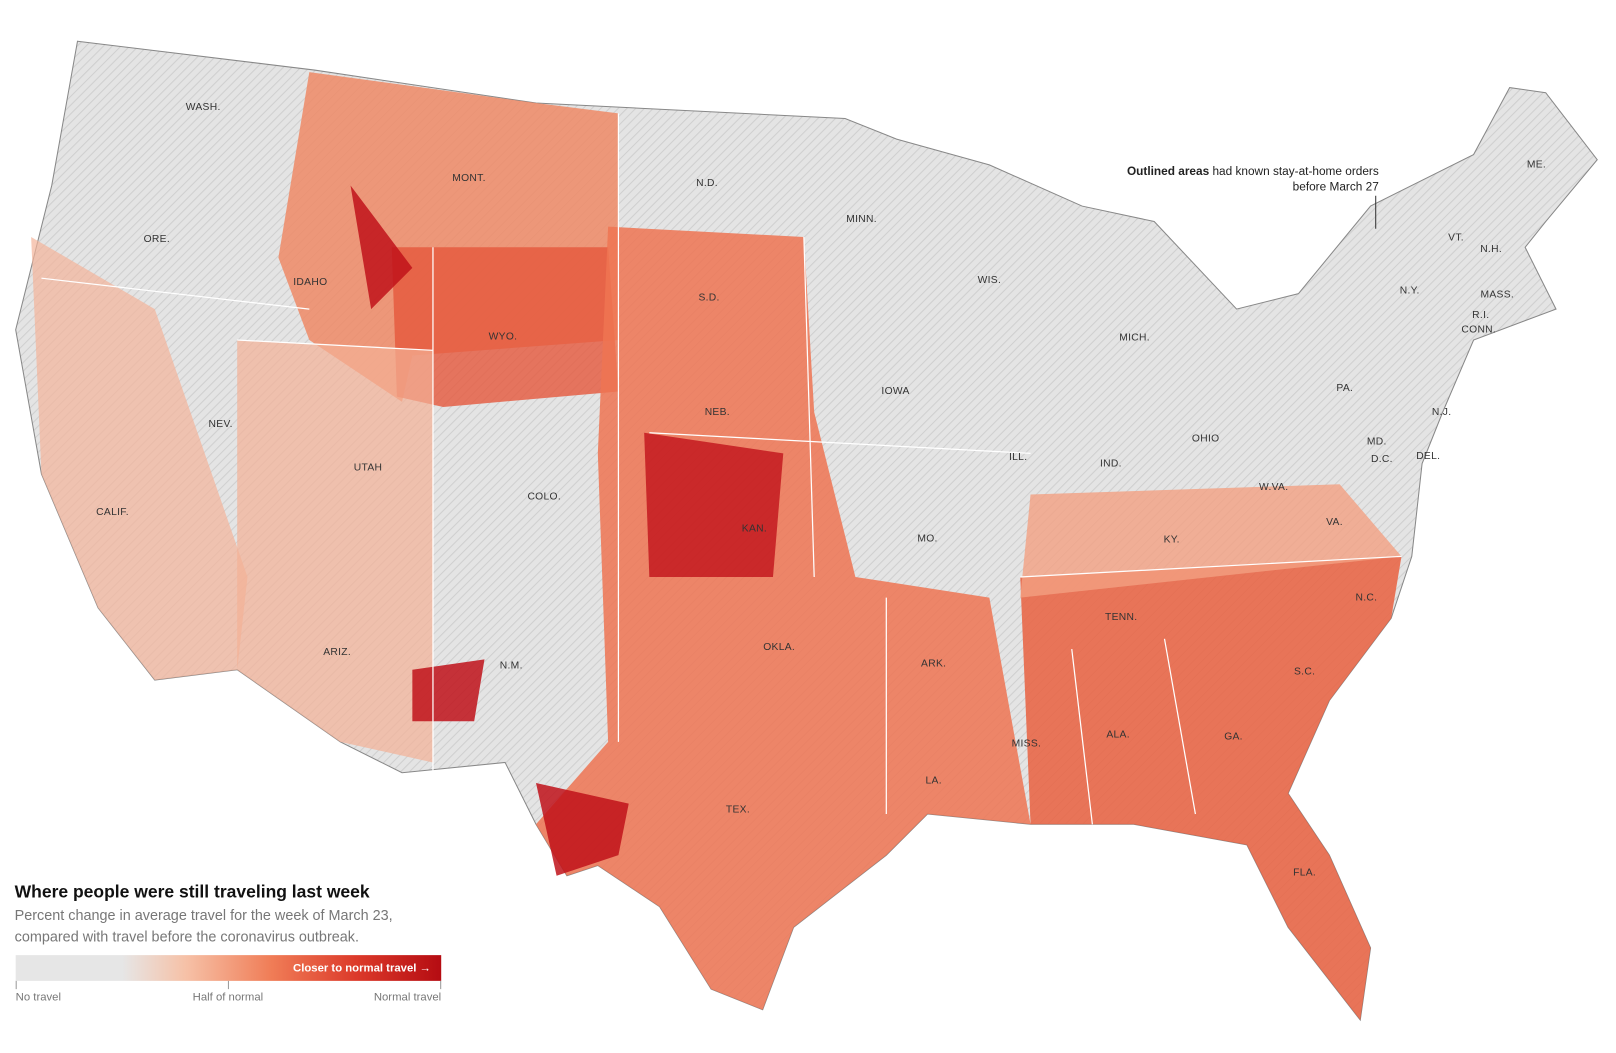  What do you see at coordinates (228, 997) in the screenshot?
I see `legend-label: Half of normal` at bounding box center [228, 997].